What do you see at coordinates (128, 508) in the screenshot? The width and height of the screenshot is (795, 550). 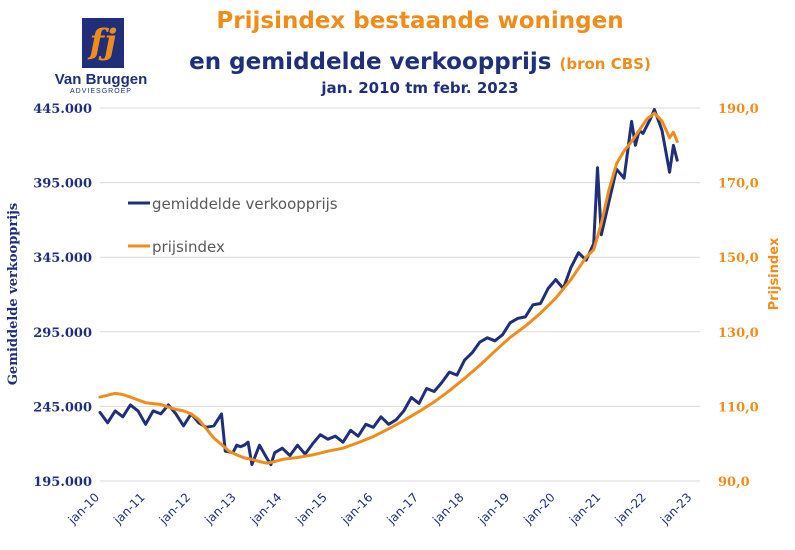 I see `x-tick-label: jan-11` at bounding box center [128, 508].